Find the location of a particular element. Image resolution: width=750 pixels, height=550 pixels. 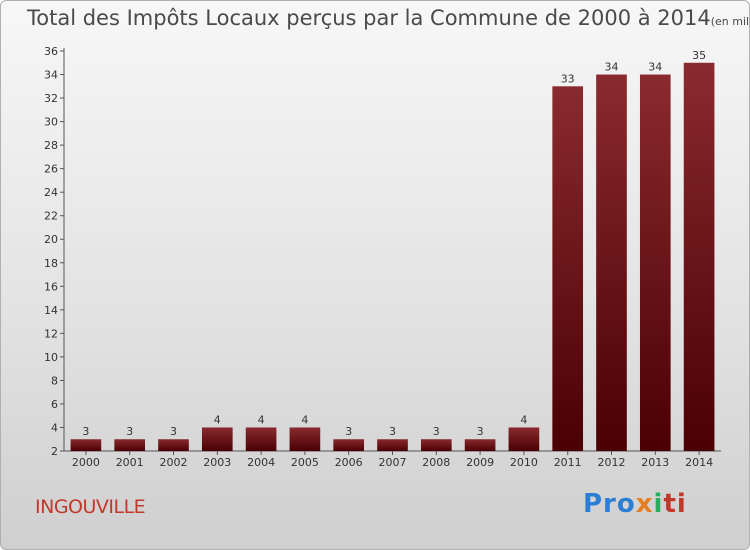

x-tick-label: 2010 is located at coordinates (524, 462).